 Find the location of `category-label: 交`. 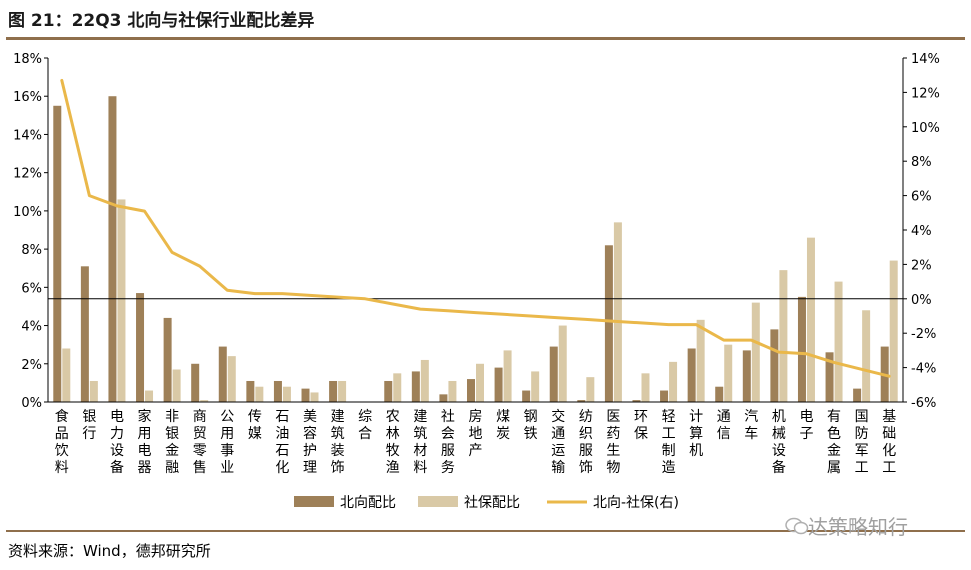

category-label: 交 is located at coordinates (558, 416).